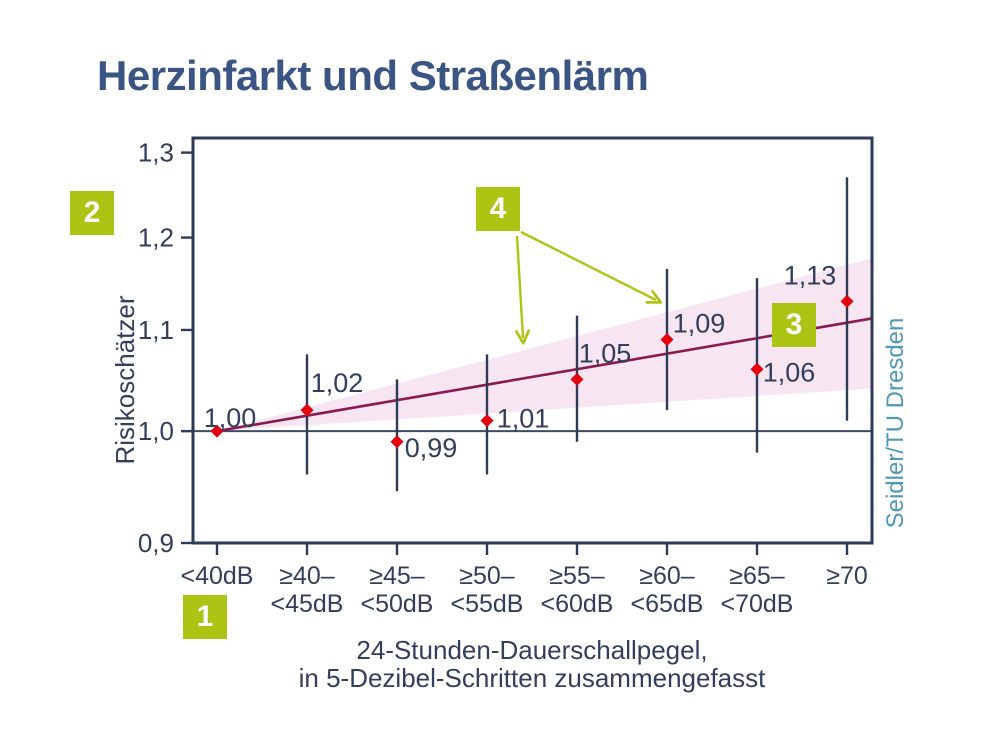 This screenshot has width=1000, height=750. What do you see at coordinates (230, 418) in the screenshot?
I see `data-point-label: 1,00` at bounding box center [230, 418].